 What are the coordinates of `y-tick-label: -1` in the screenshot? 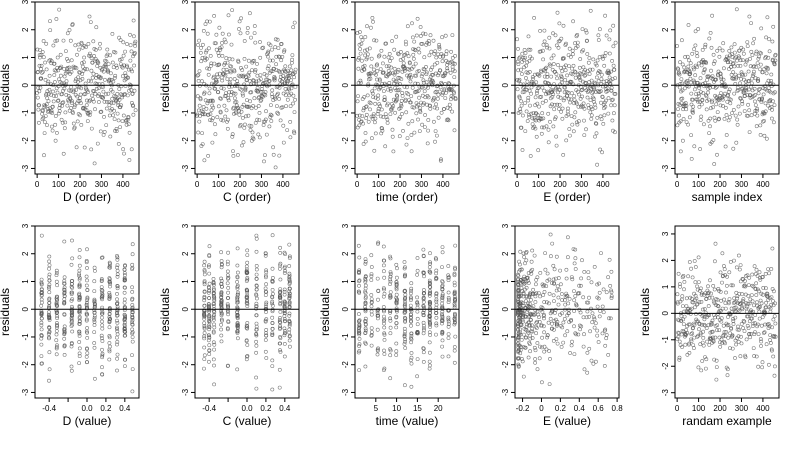 It's located at (665, 113).